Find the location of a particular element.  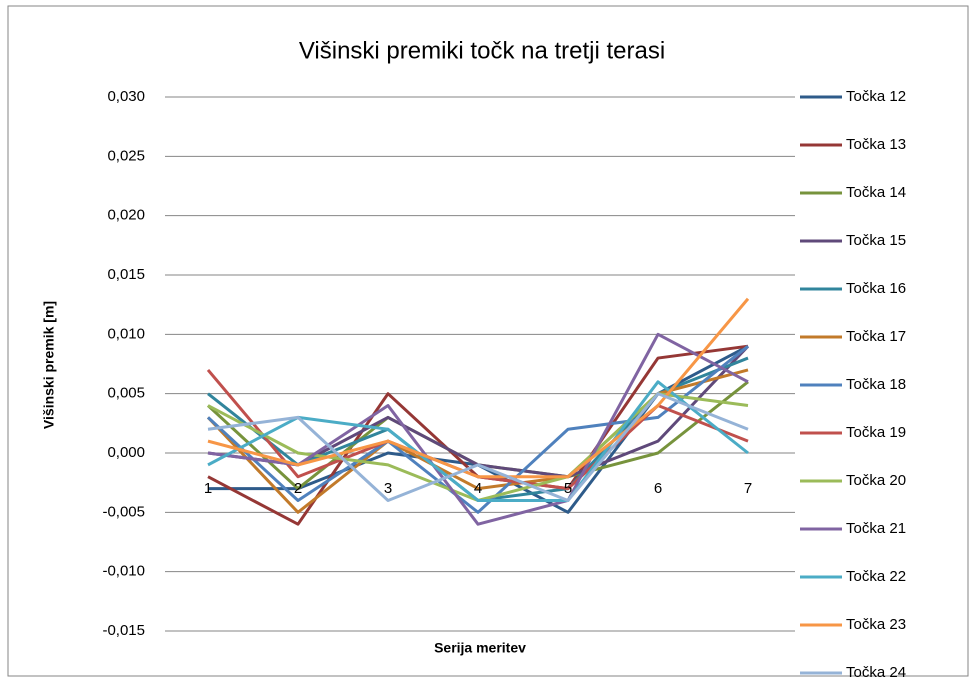

x-tick-label: 7 is located at coordinates (748, 488).